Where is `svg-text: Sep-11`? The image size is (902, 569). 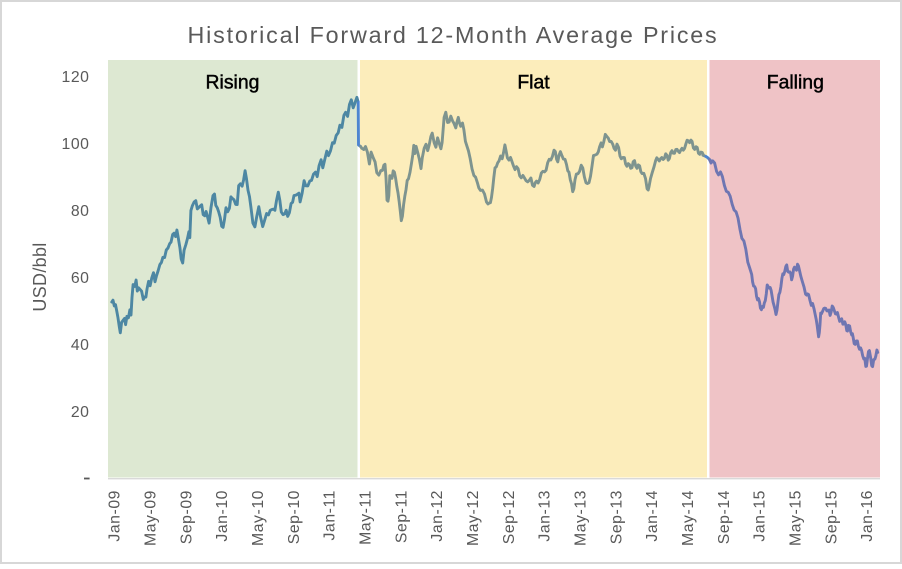
svg-text: Sep-11 is located at coordinates (401, 516).